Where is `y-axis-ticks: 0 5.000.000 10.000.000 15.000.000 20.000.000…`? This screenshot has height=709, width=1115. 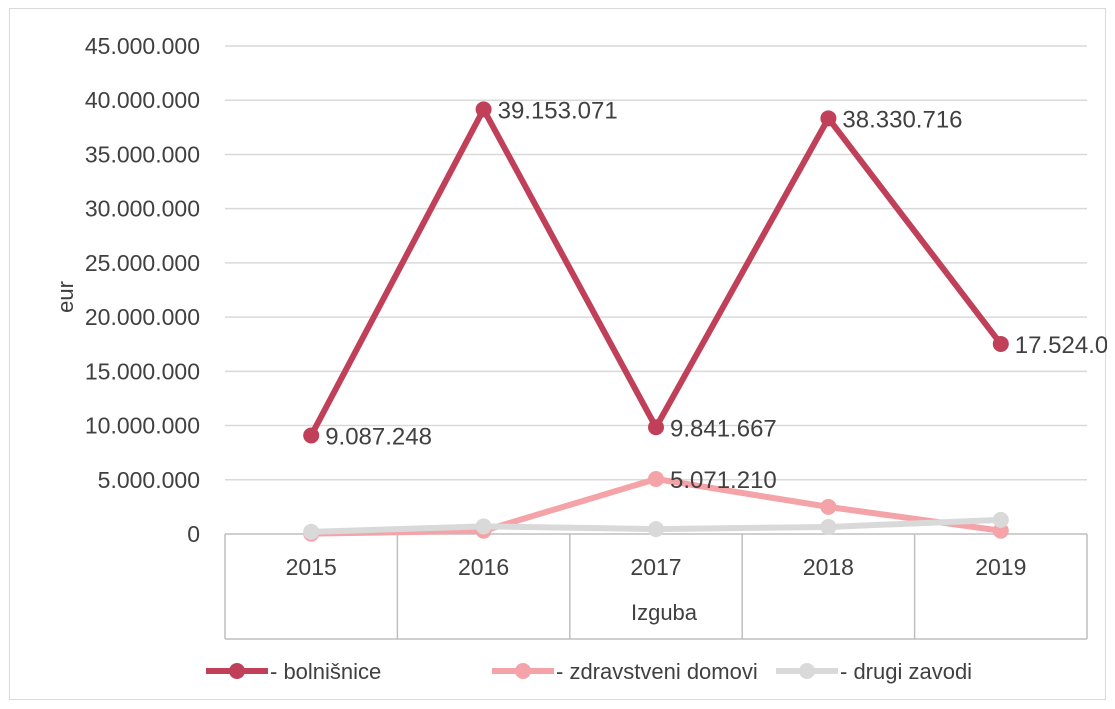
y-axis-ticks: 0 5.000.000 10.000.000 15.000.000 20.000.000… is located at coordinates (142, 290).